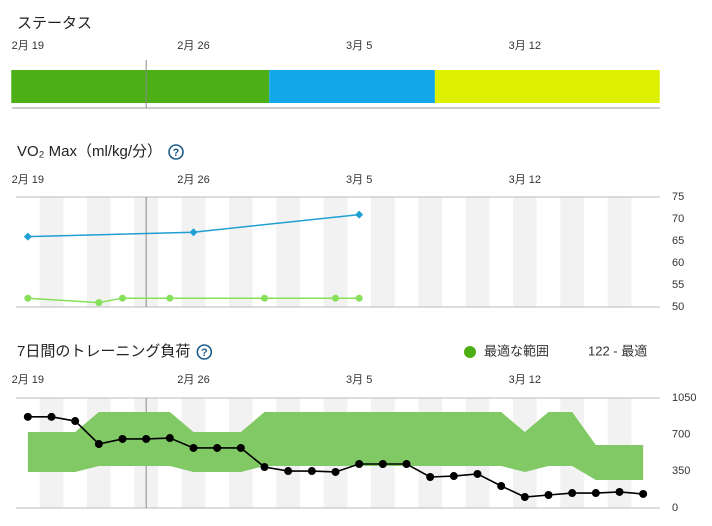 This screenshot has height=526, width=712. Describe the element at coordinates (516, 350) in the screenshot. I see `legend-label: 最適な範囲` at that location.